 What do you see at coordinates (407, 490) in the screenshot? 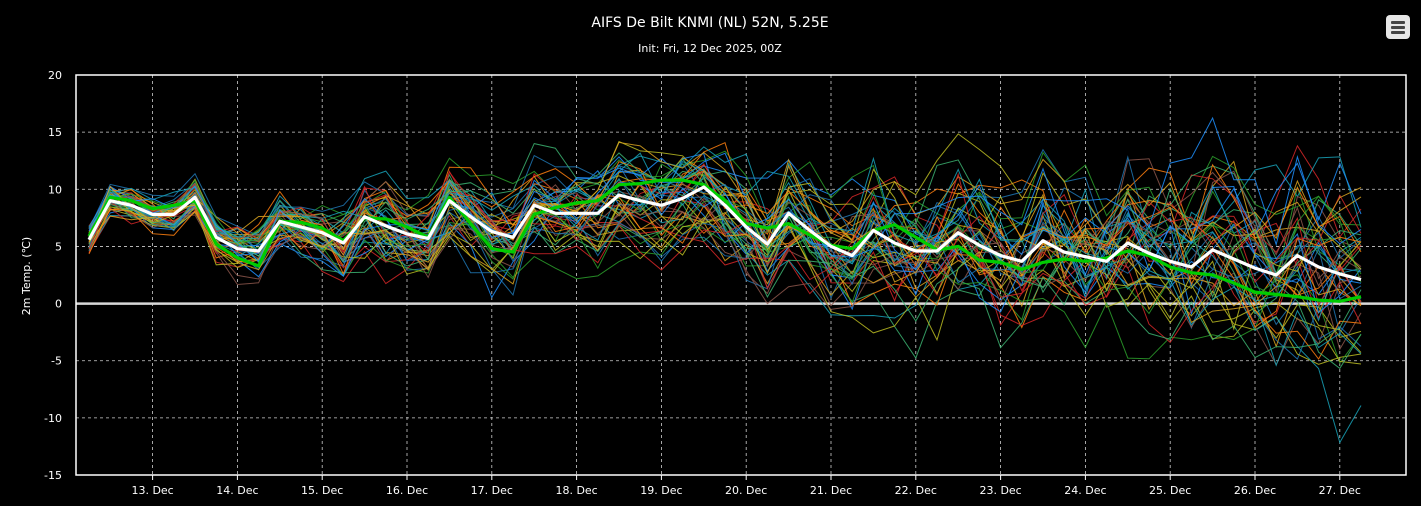
I see `x-tick-label: 16. Dec` at bounding box center [407, 490].